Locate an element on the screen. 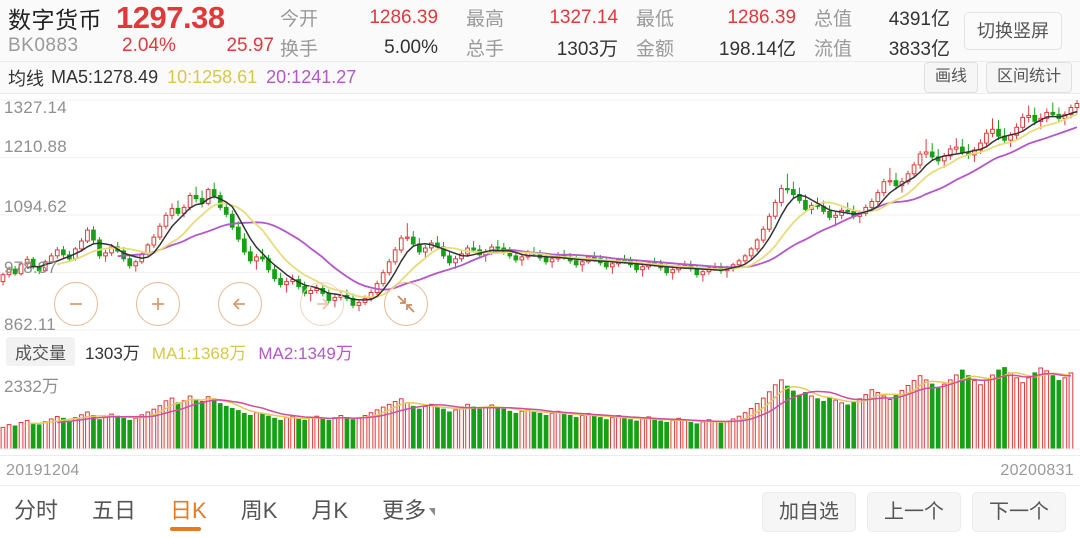 The width and height of the screenshot is (1080, 538). stat-label-total-cap: 总值 is located at coordinates (833, 19).